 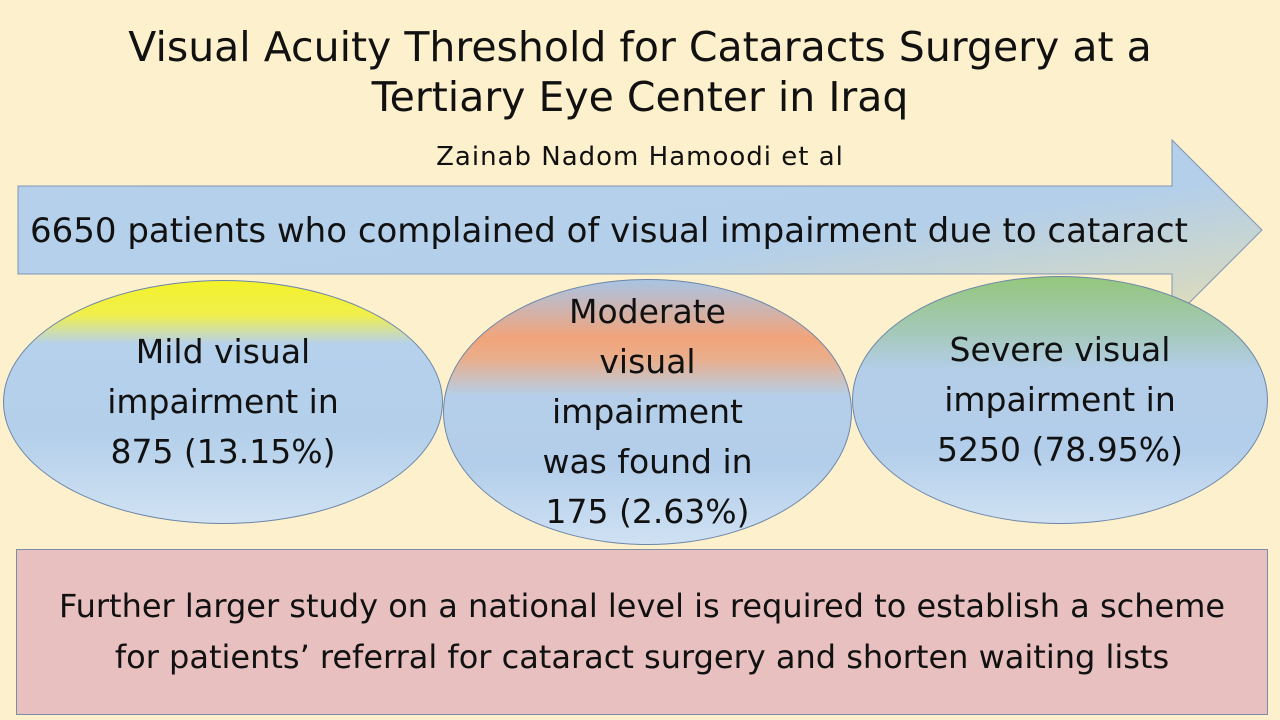 What do you see at coordinates (223, 451) in the screenshot?
I see `mild-line-3: 875 (13.15%)` at bounding box center [223, 451].